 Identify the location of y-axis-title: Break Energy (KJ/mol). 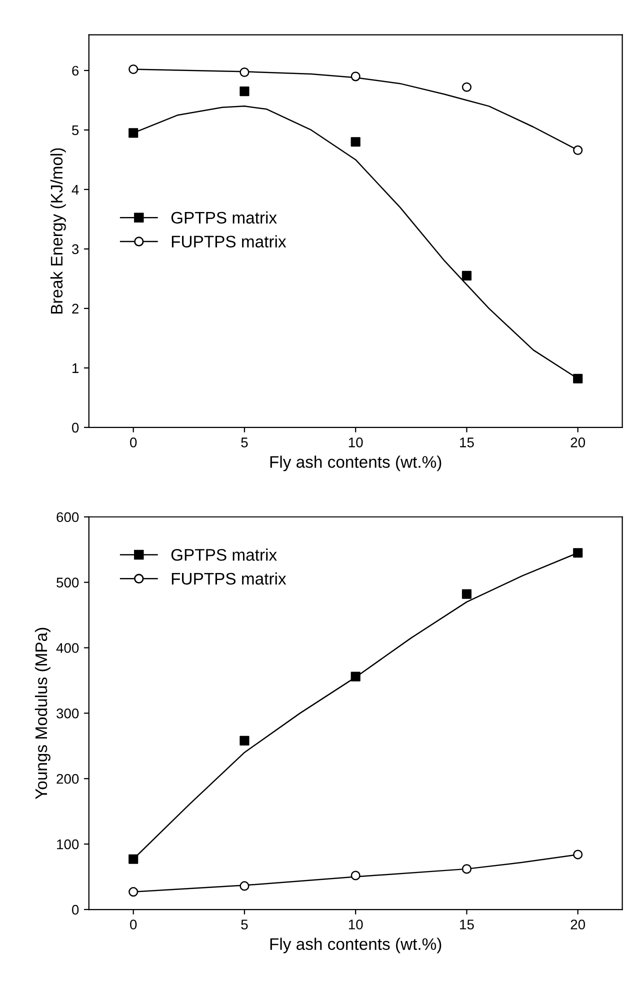
(58, 231).